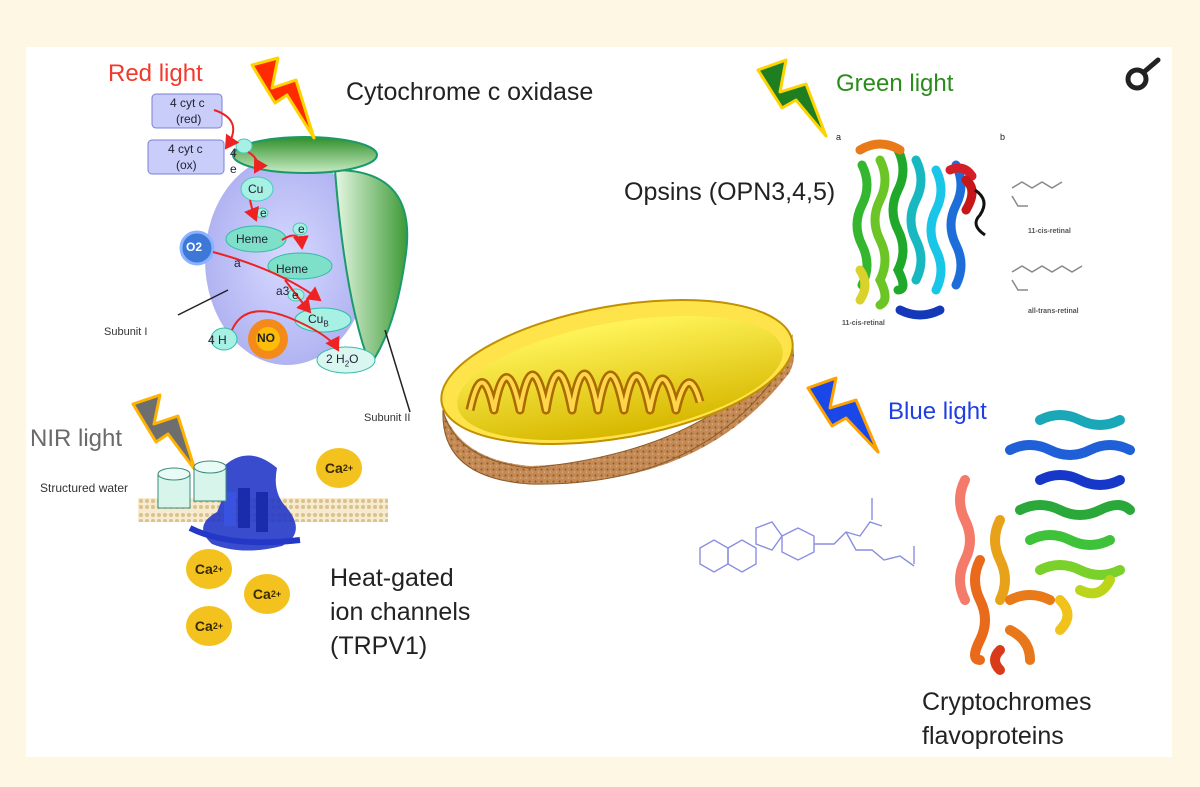 This screenshot has height=787, width=1200. What do you see at coordinates (233, 153) in the screenshot?
I see `electron-count: 4` at bounding box center [233, 153].